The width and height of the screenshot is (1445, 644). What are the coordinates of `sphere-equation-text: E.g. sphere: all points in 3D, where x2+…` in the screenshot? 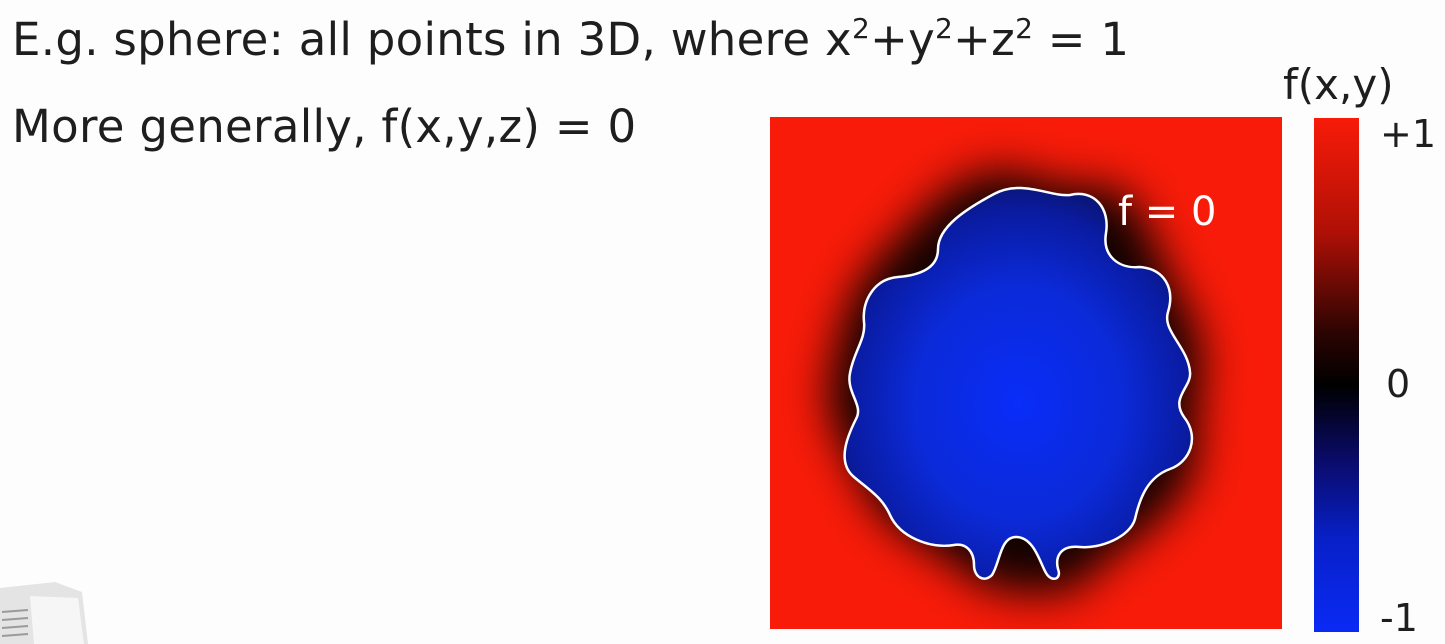 It's located at (571, 39).